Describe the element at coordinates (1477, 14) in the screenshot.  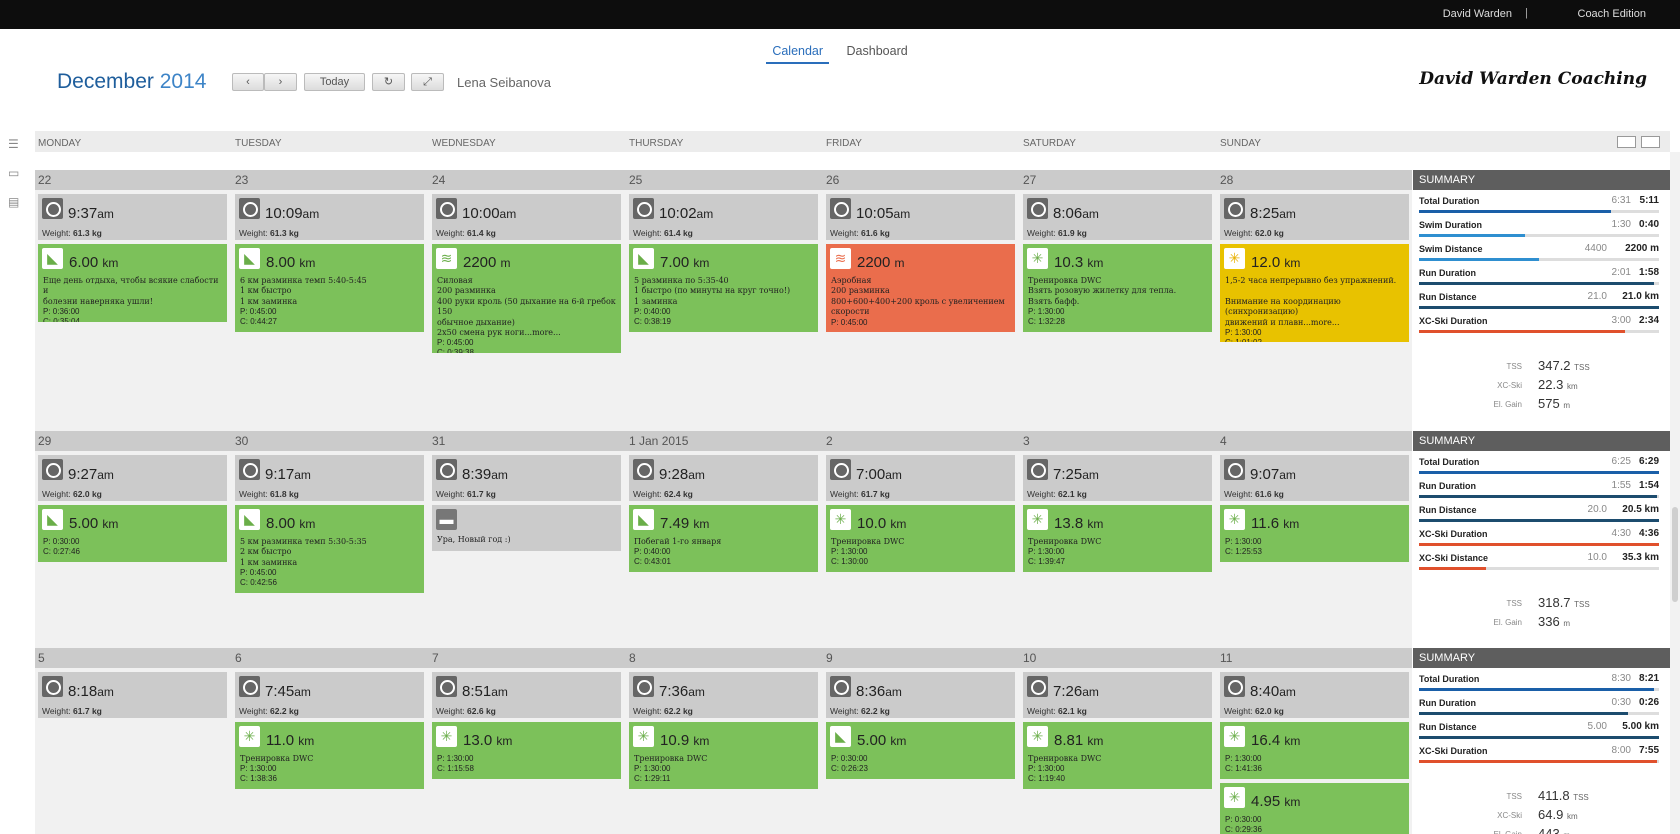
I see `user-name-link: David Warden` at that location.